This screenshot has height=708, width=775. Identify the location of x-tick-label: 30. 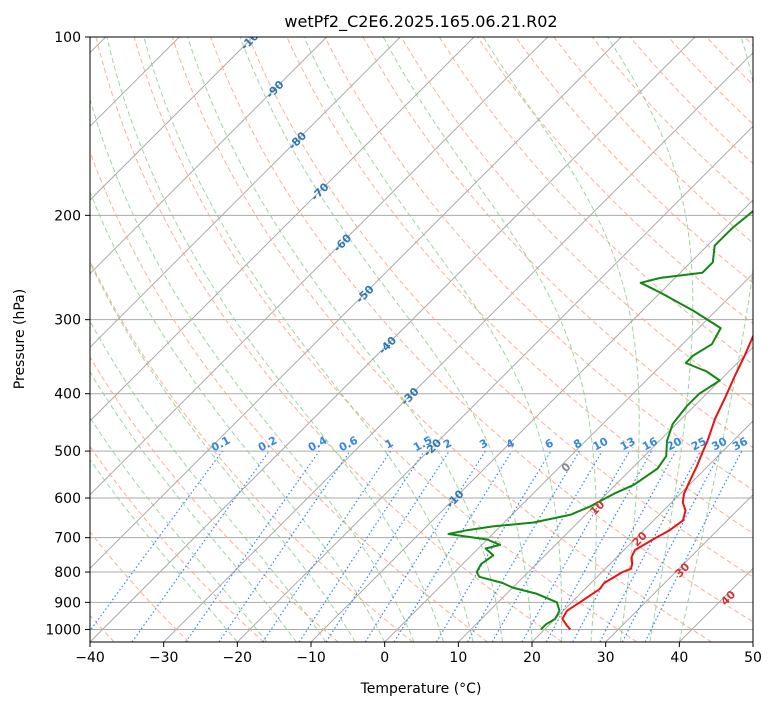
(606, 658).